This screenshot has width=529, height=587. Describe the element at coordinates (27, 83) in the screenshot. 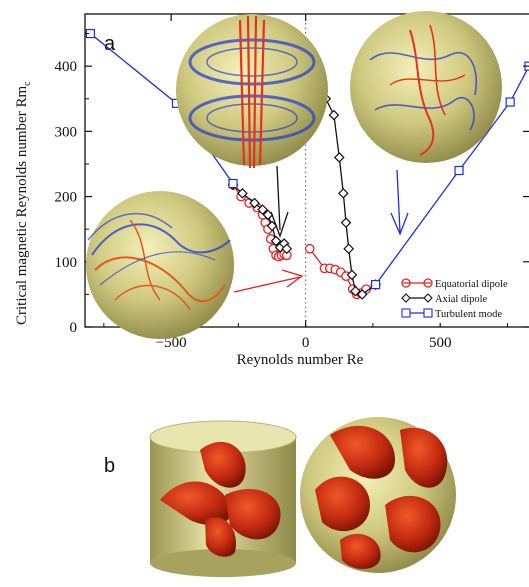

I see `y-axis-title-subscript: c` at that location.